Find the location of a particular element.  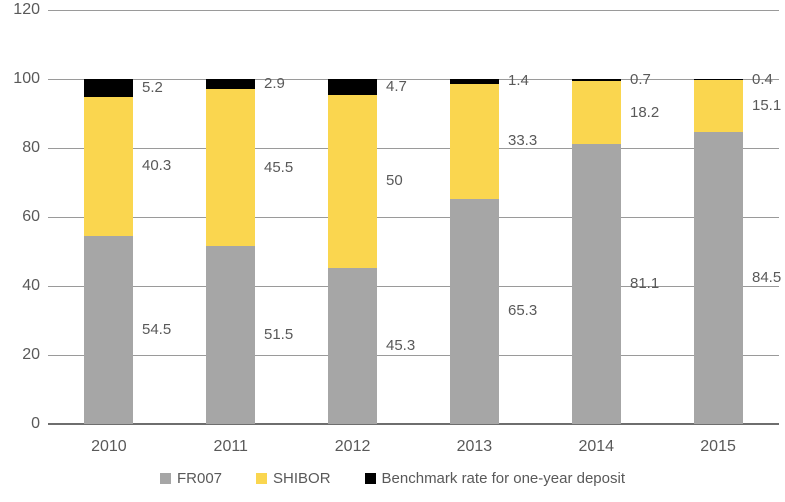

legend-label-benchmark-rate-for-one-year-deposit: Benchmark rate for one-year deposit is located at coordinates (503, 478).